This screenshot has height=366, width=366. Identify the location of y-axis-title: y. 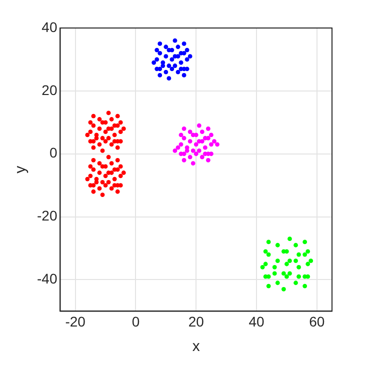
(21, 169).